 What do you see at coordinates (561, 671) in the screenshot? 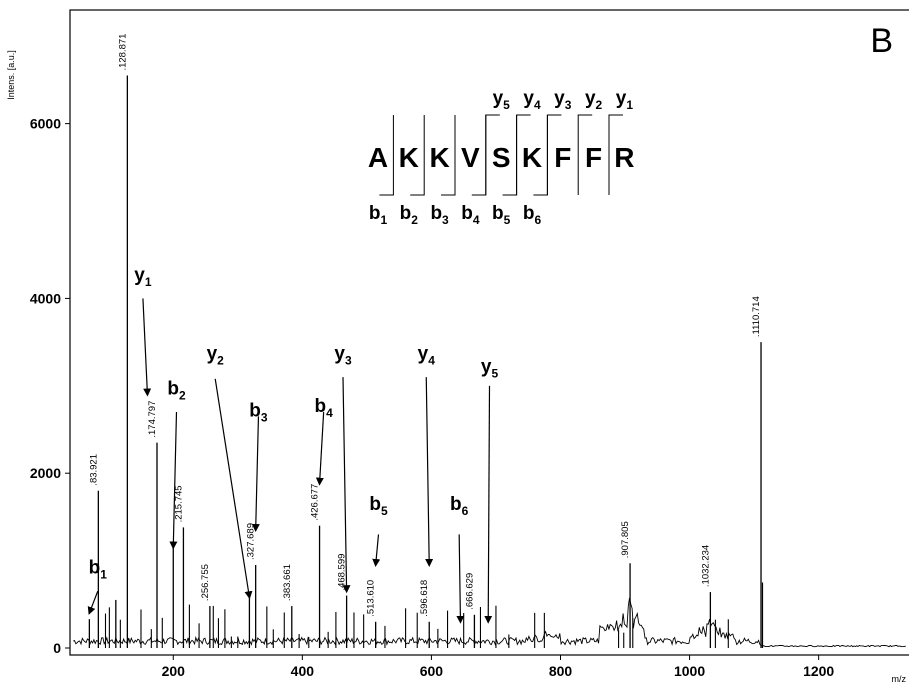
I see `x-tick-label-3: 800` at bounding box center [561, 671].